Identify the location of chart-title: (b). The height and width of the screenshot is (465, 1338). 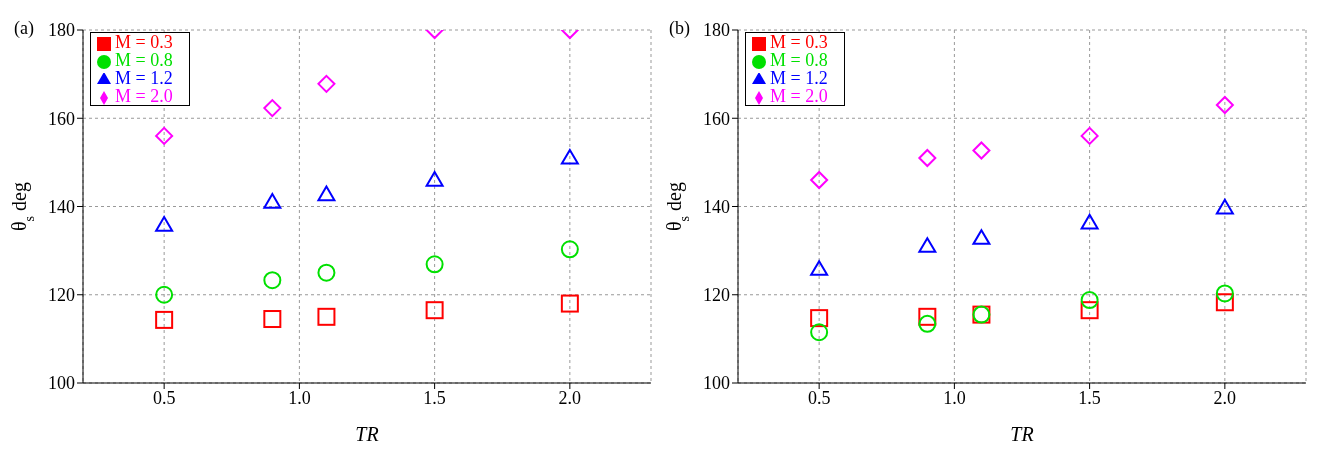
(679, 28).